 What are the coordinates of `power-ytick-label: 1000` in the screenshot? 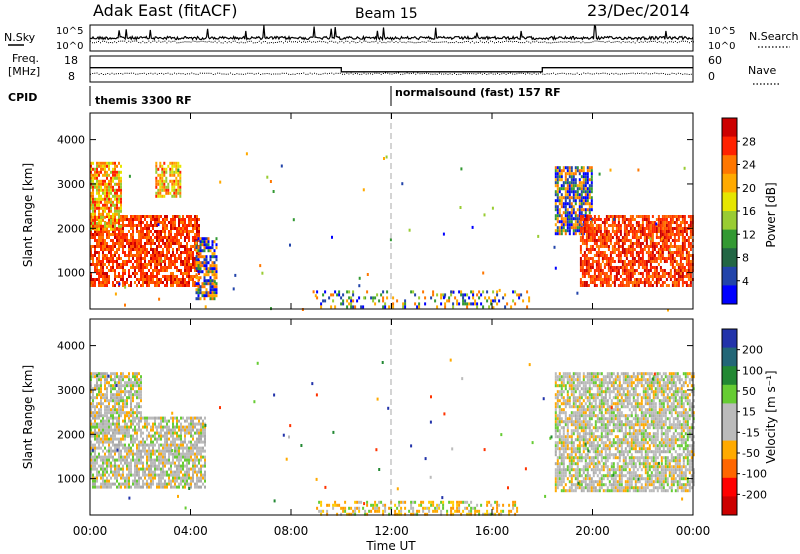 It's located at (71, 273).